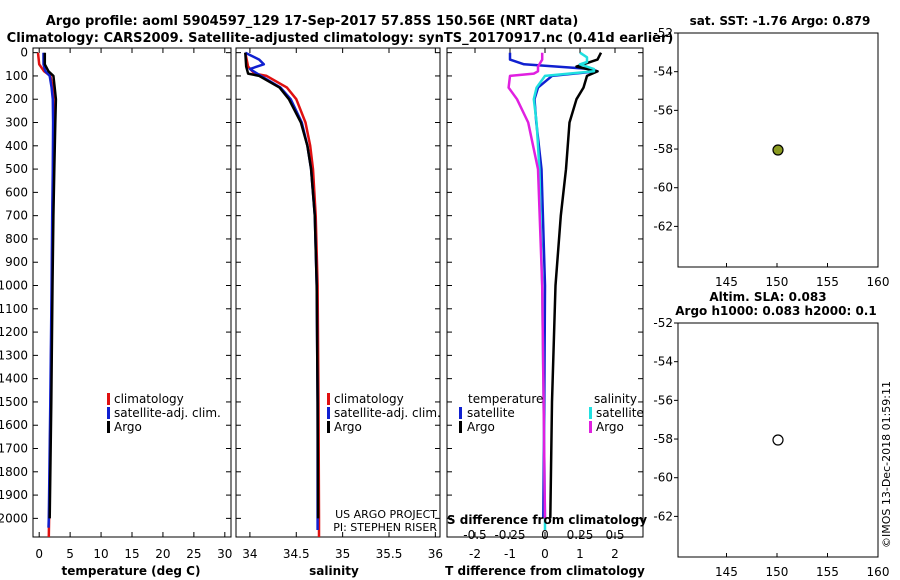 Image resolution: width=900 pixels, height=580 pixels. I want to click on temperature-tick-label: 5, so click(70, 554).